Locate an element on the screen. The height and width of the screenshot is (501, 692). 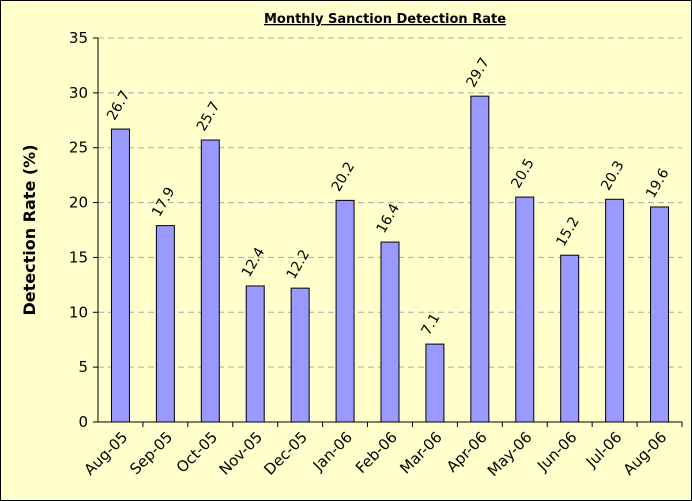
y-tick-label: 10 is located at coordinates (78, 312).